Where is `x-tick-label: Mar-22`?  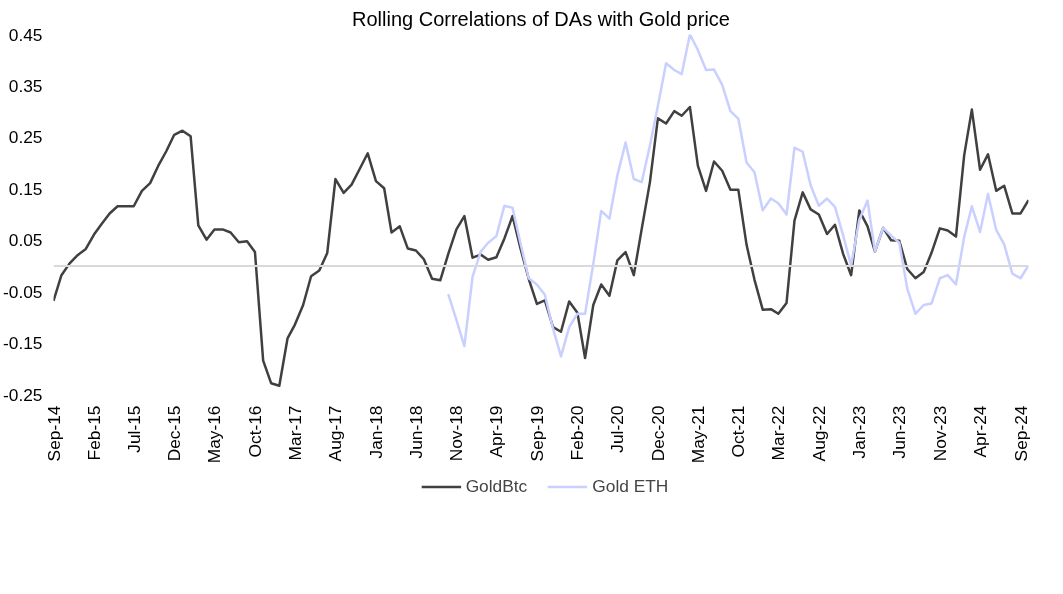
x-tick-label: Mar-22 is located at coordinates (778, 433).